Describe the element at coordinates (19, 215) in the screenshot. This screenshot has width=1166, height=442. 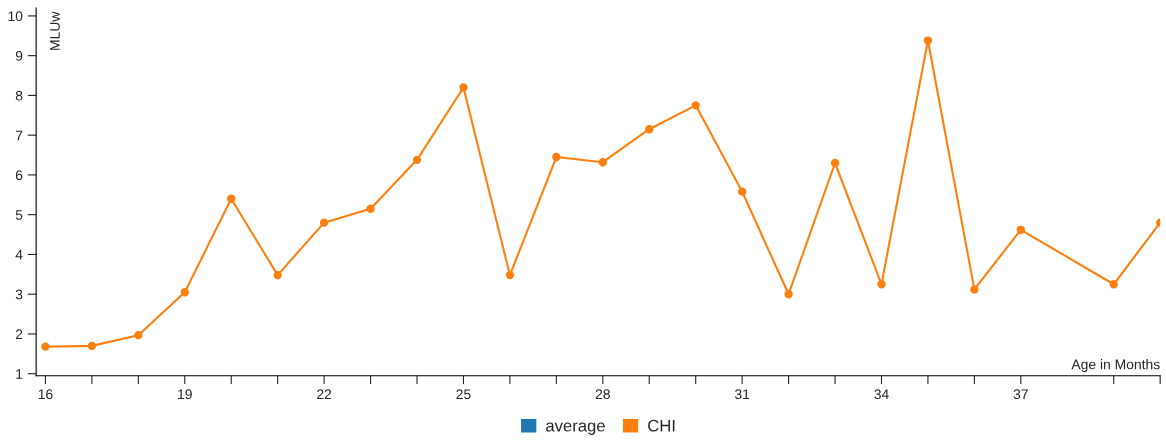
I see `y-tick-label: 5` at that location.